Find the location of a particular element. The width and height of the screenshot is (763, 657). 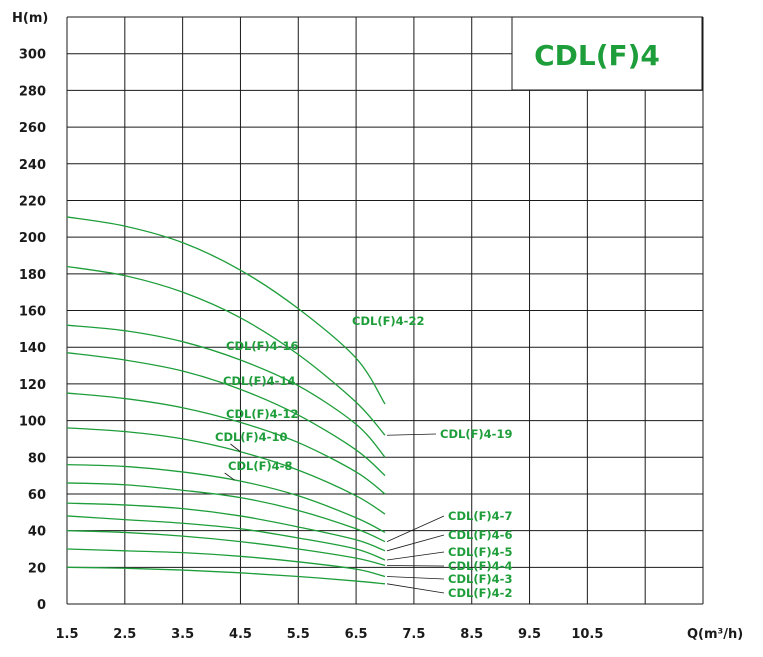

series-label: CDL(F)4-22 is located at coordinates (388, 321).